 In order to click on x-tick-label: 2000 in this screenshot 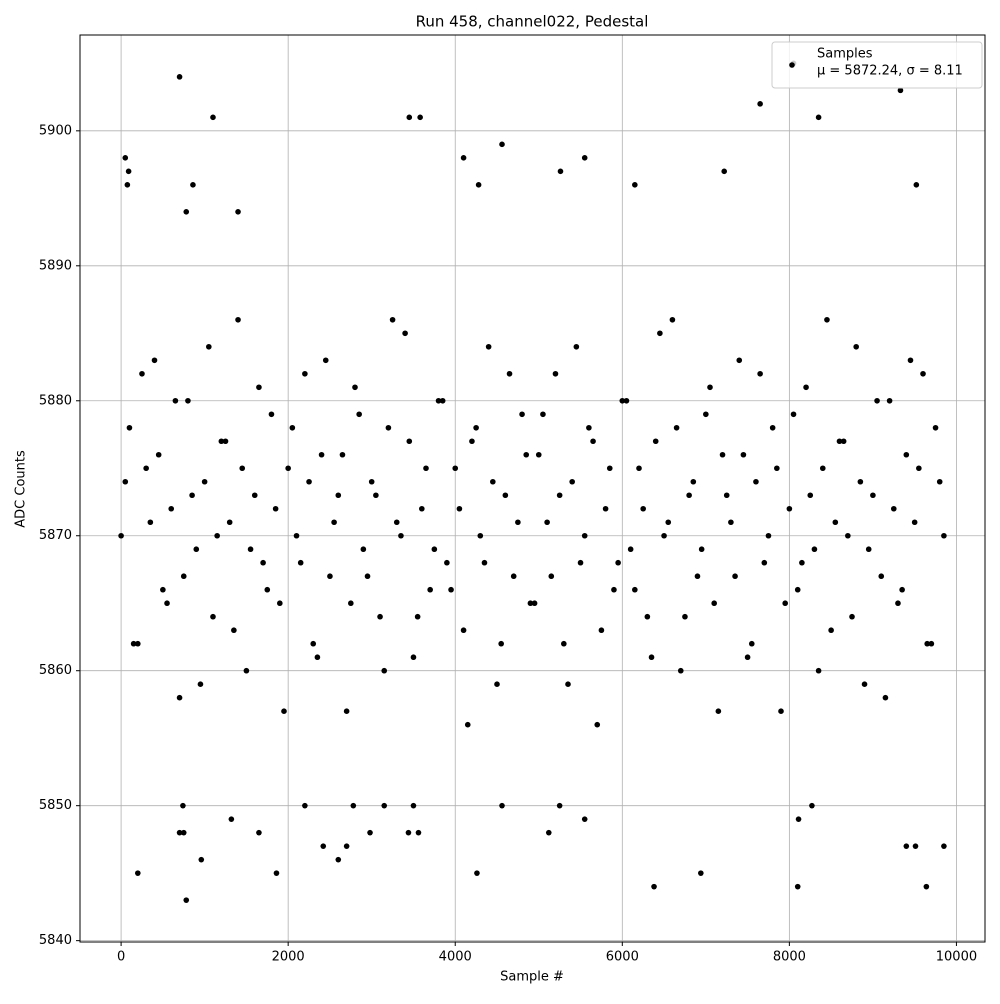, I will do `click(288, 957)`.